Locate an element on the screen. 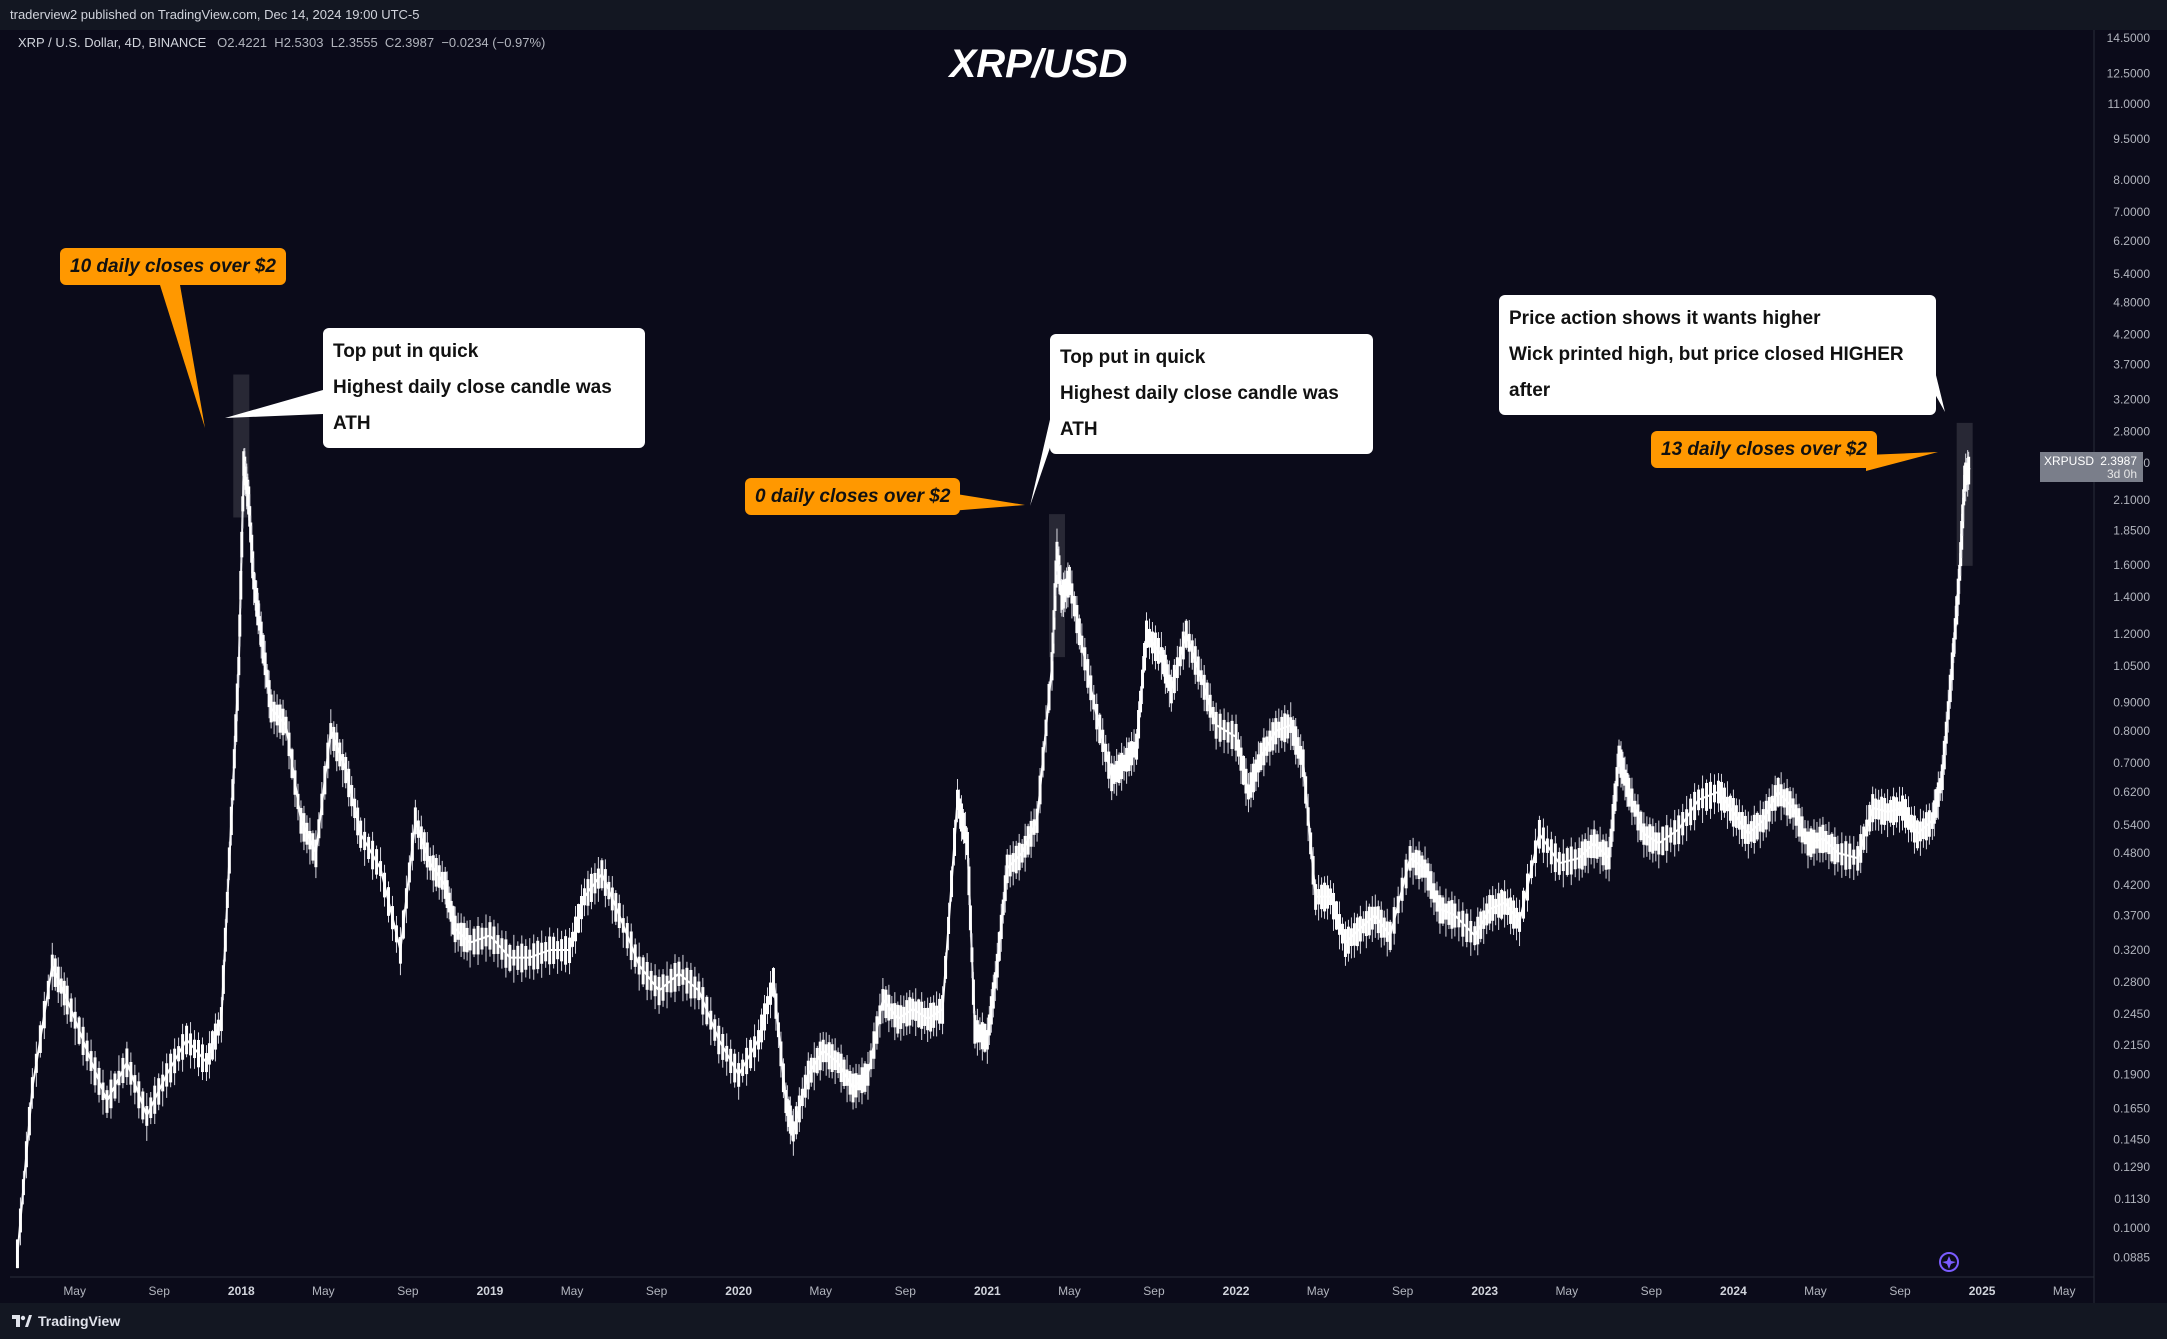 This screenshot has height=1339, width=2167. x-tick-label: 2020 is located at coordinates (738, 1291).